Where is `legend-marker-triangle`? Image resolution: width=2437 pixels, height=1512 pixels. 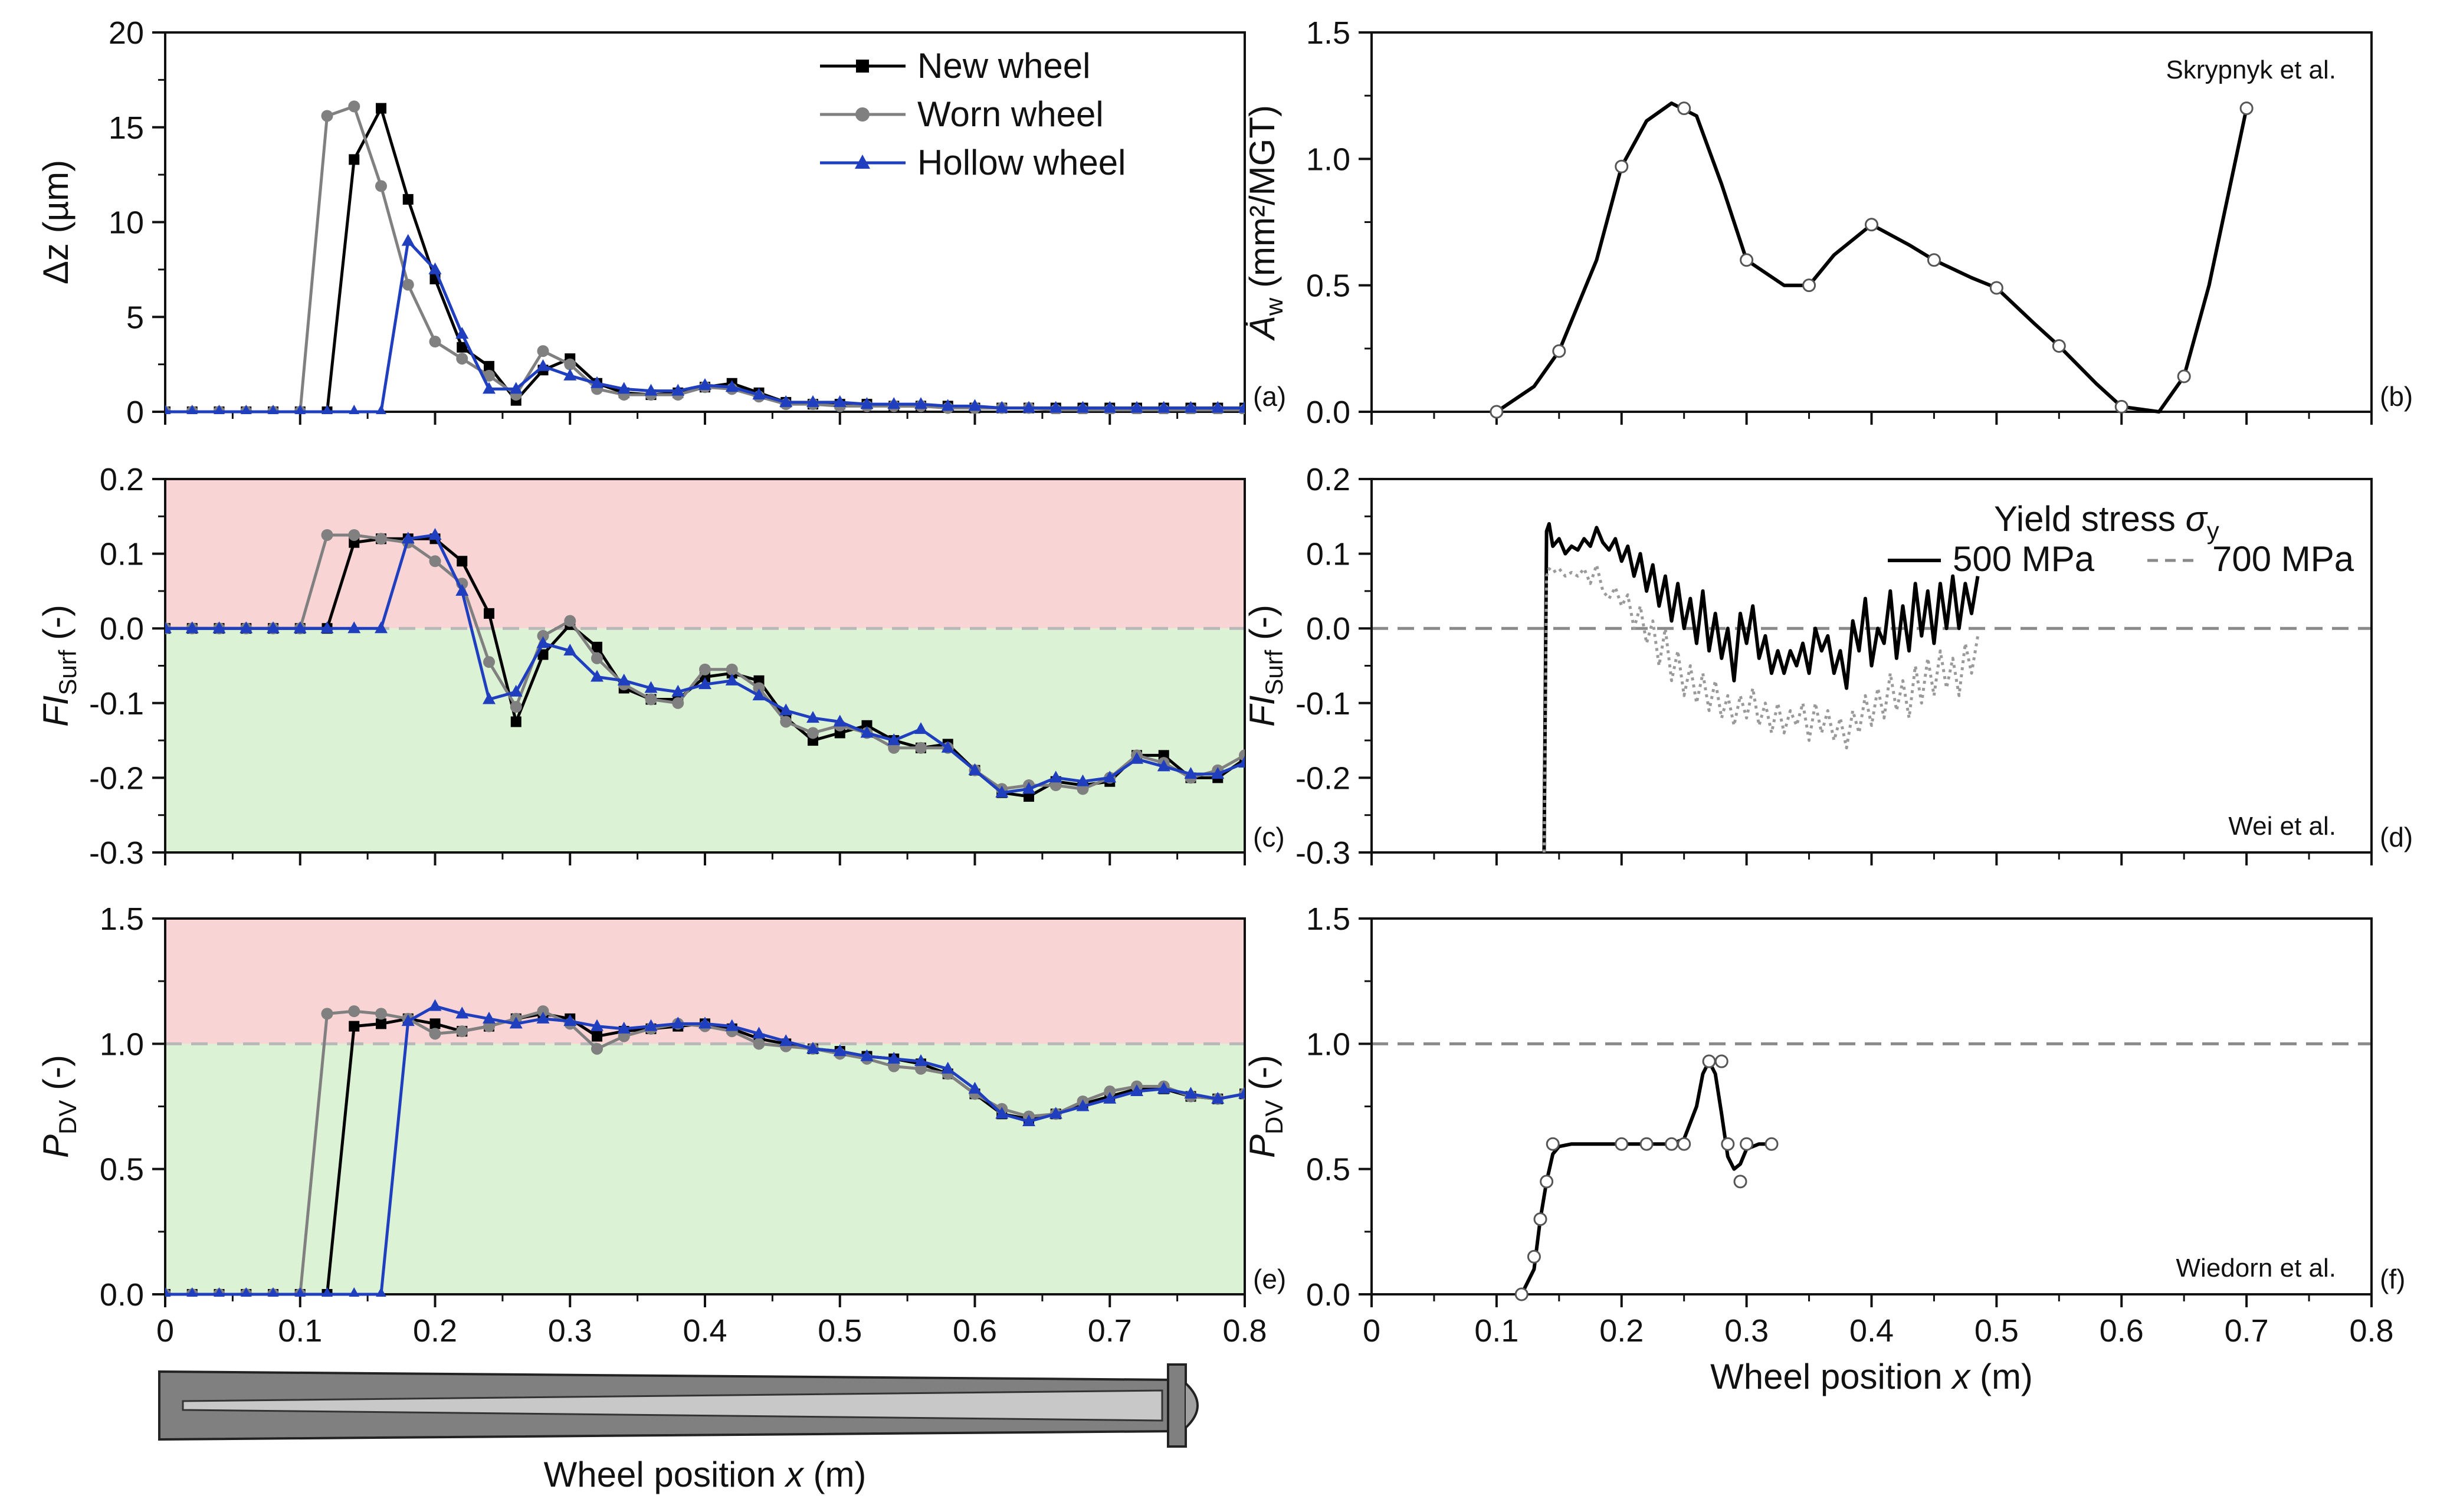
legend-marker-triangle is located at coordinates (862, 162).